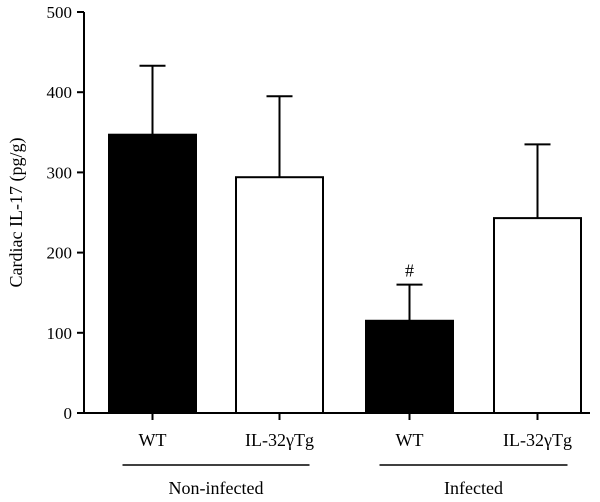  I want to click on y-tick-label: 300, so click(60, 172).